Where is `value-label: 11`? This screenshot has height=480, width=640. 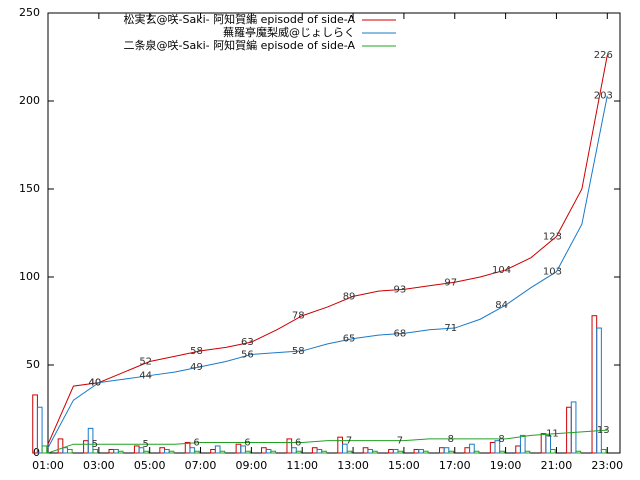
value-label: 11 is located at coordinates (552, 434).